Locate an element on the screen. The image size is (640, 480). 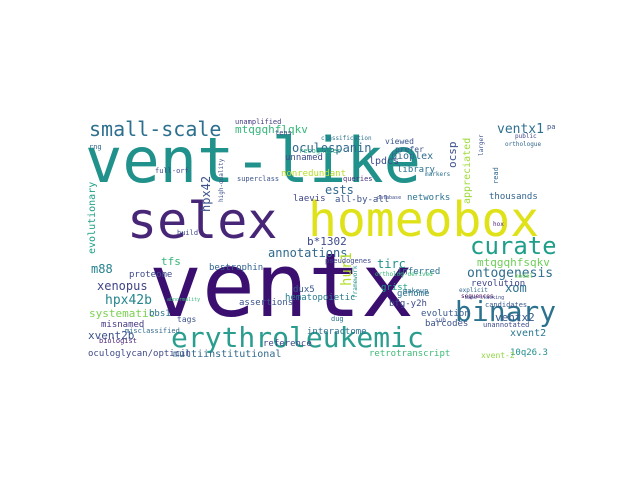
word: ventx1 is located at coordinates (520, 129).